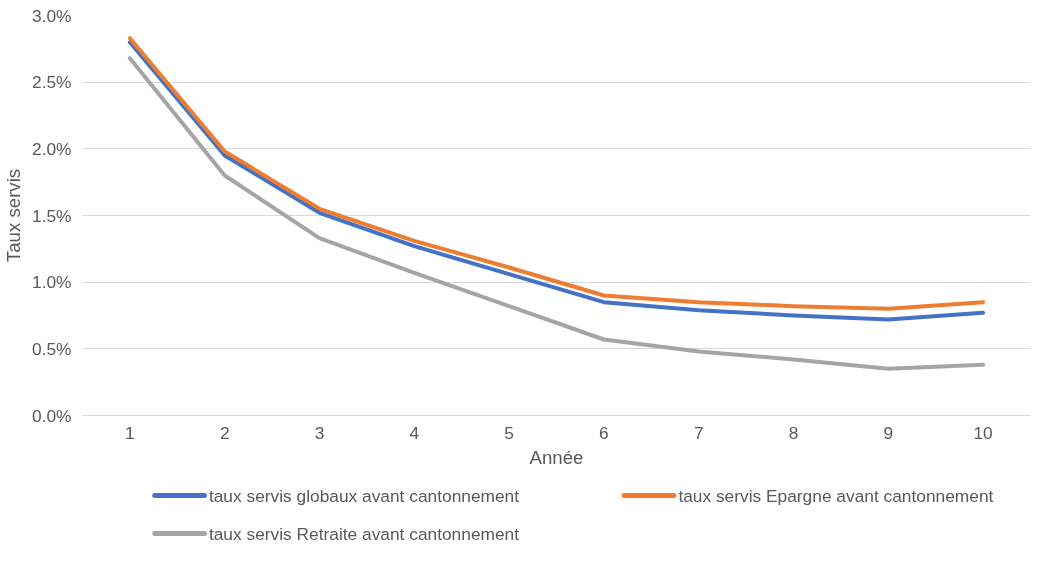 Image resolution: width=1062 pixels, height=574 pixels. I want to click on x-tick-label: 4, so click(414, 432).